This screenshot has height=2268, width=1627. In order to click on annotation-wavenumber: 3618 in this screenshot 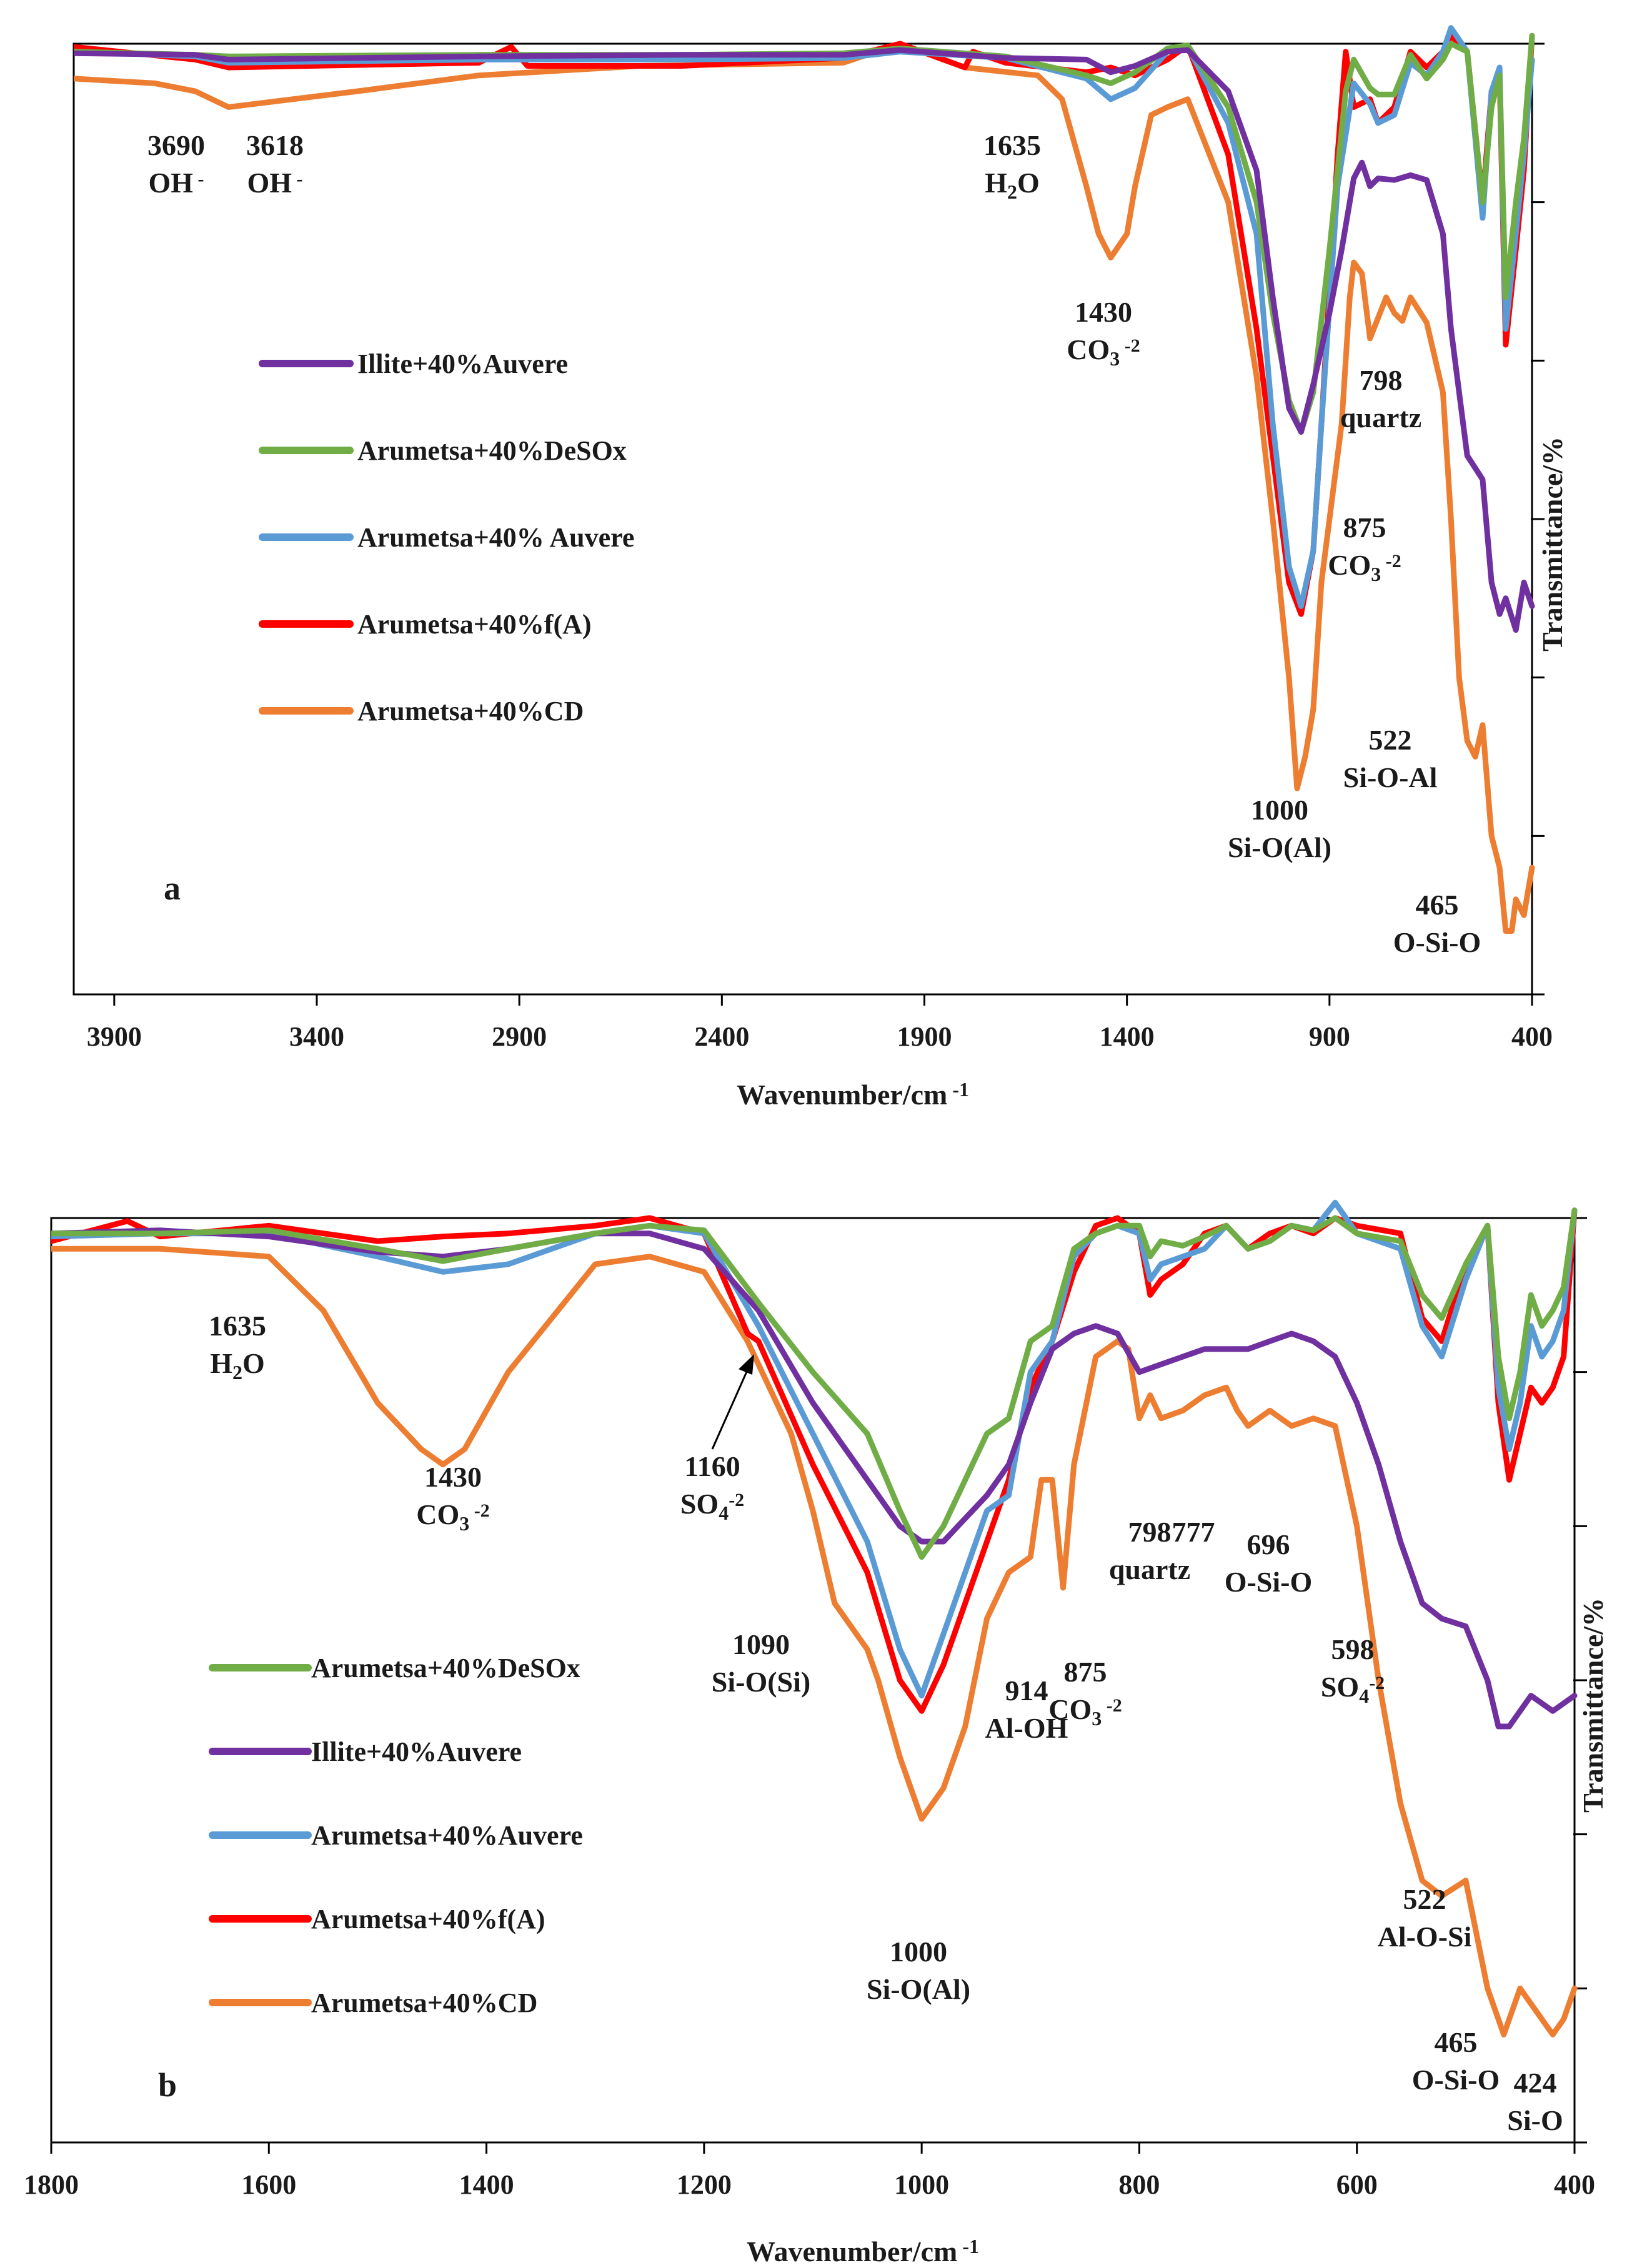, I will do `click(275, 145)`.